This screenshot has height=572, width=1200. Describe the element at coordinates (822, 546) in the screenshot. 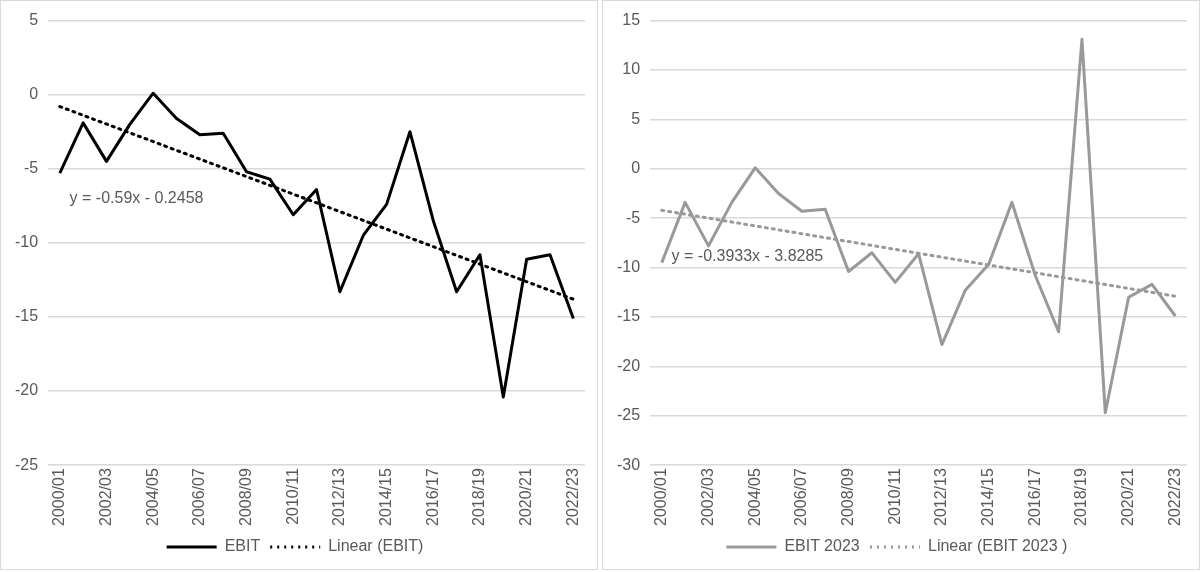

I see `legend-label: EBIT 2023` at that location.